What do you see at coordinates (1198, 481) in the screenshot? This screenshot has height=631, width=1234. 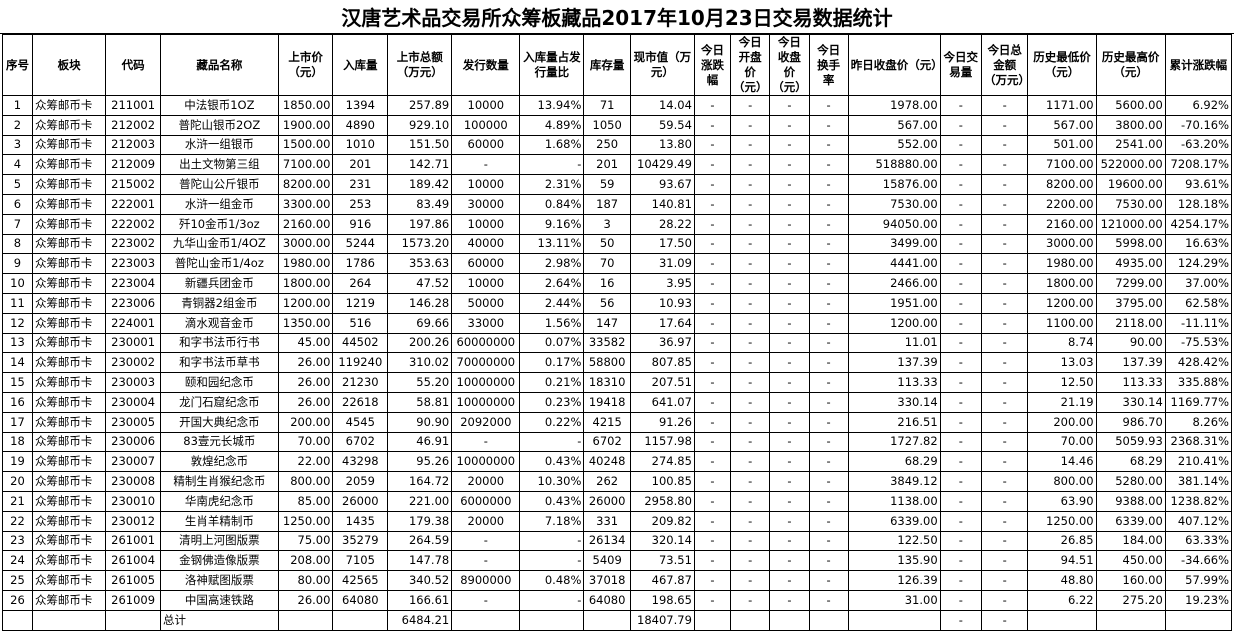 I see `table-cell: 381.14%` at bounding box center [1198, 481].